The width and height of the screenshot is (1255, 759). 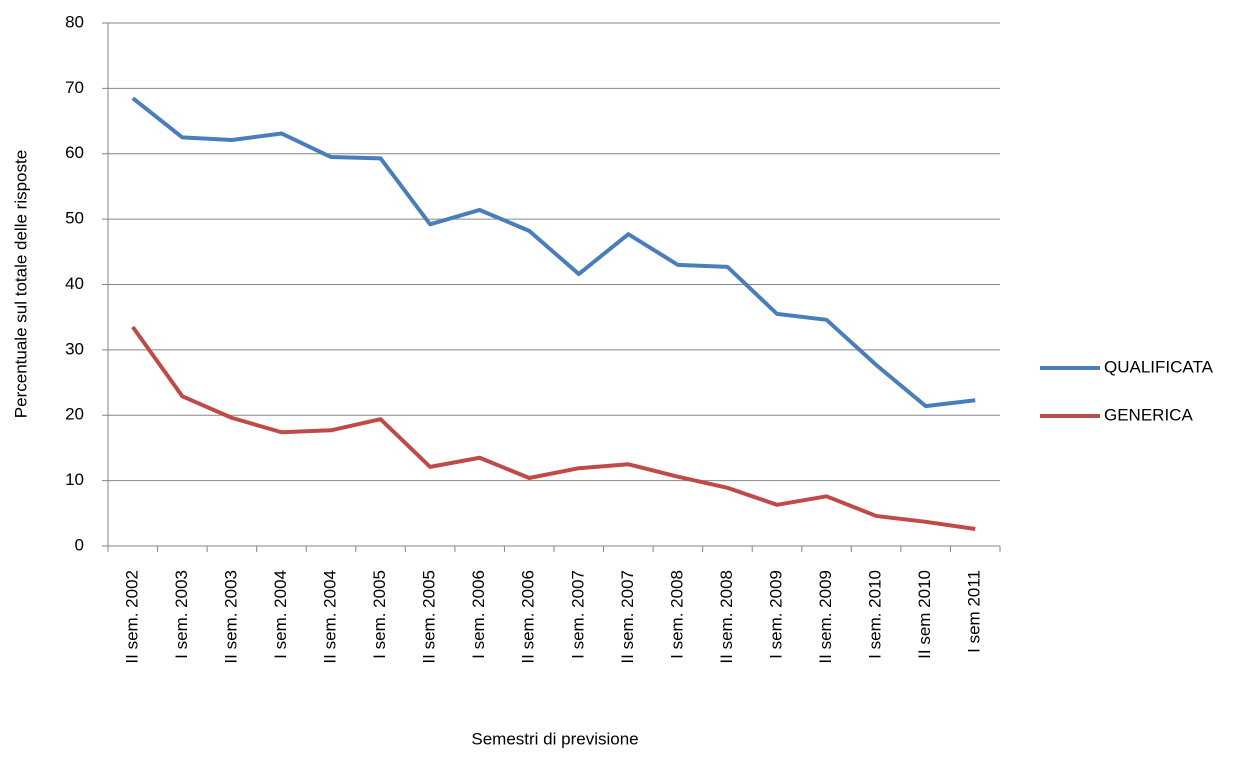 I want to click on x-tick-label: II sem. 2002, so click(x=131, y=617).